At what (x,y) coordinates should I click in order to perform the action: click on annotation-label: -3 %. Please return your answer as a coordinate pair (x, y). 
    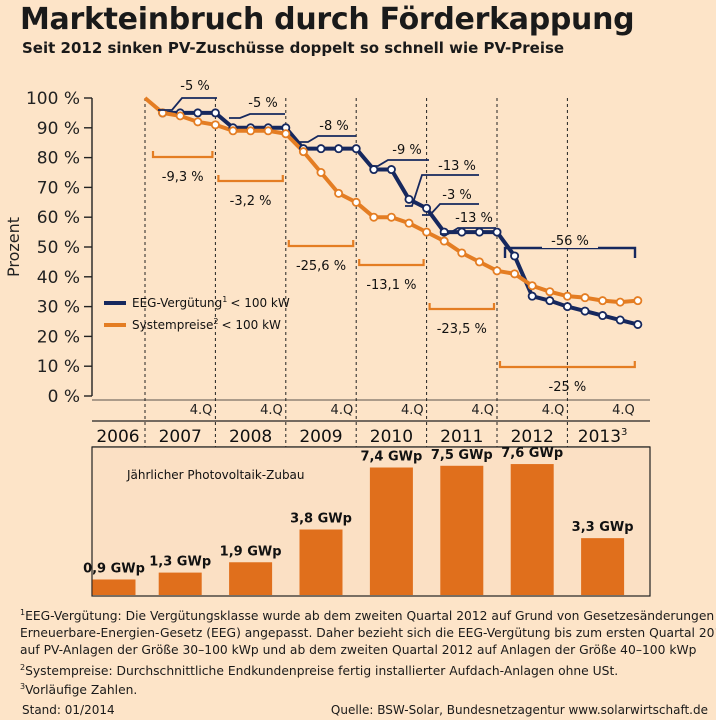
    Looking at the image, I should click on (456, 195).